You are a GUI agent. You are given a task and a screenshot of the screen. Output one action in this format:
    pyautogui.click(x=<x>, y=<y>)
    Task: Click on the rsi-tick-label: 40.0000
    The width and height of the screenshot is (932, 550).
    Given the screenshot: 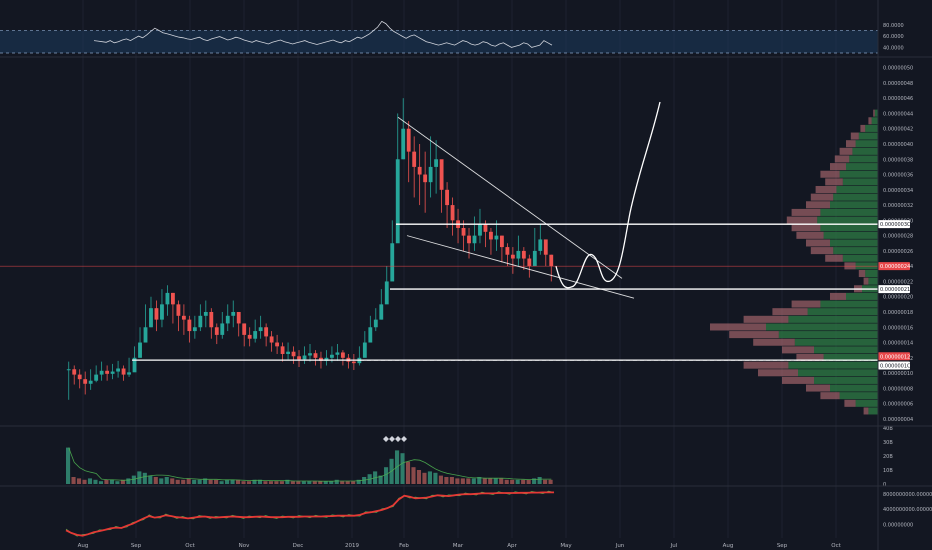 What is the action you would take?
    pyautogui.click(x=893, y=48)
    